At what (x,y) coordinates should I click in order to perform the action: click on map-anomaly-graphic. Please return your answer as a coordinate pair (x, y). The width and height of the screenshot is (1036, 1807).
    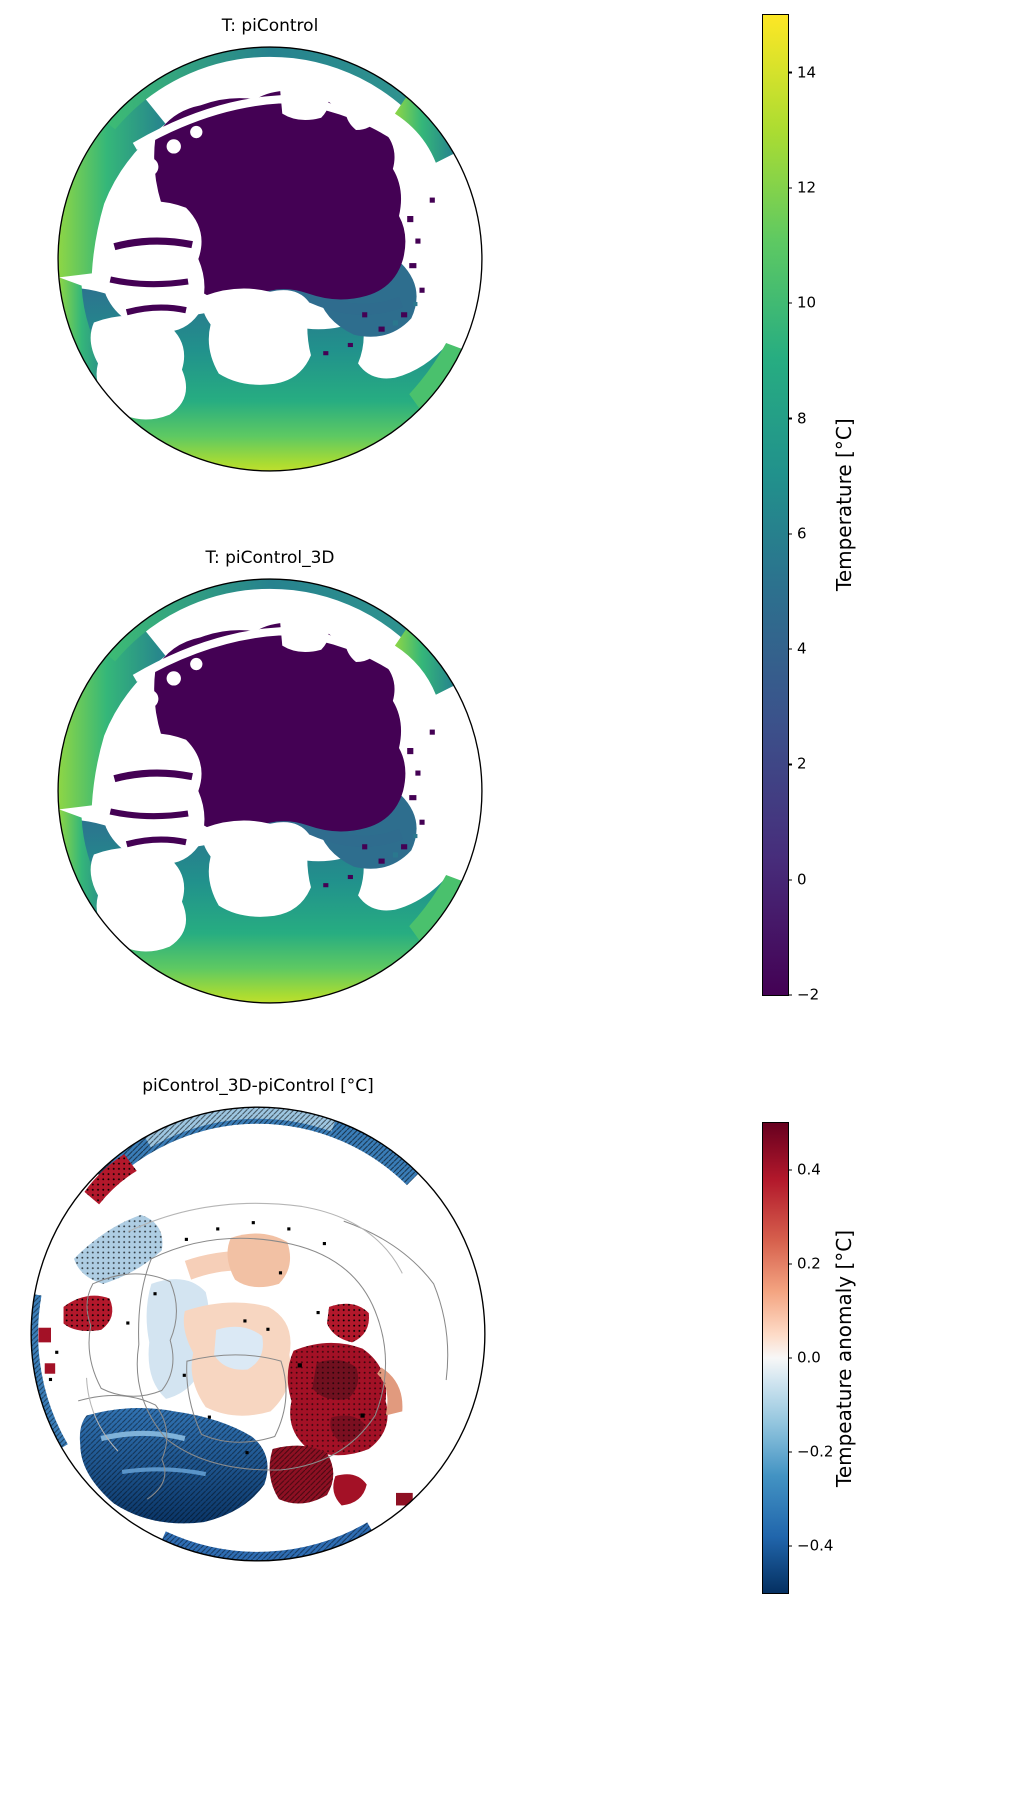
    Looking at the image, I should click on (258, 1334).